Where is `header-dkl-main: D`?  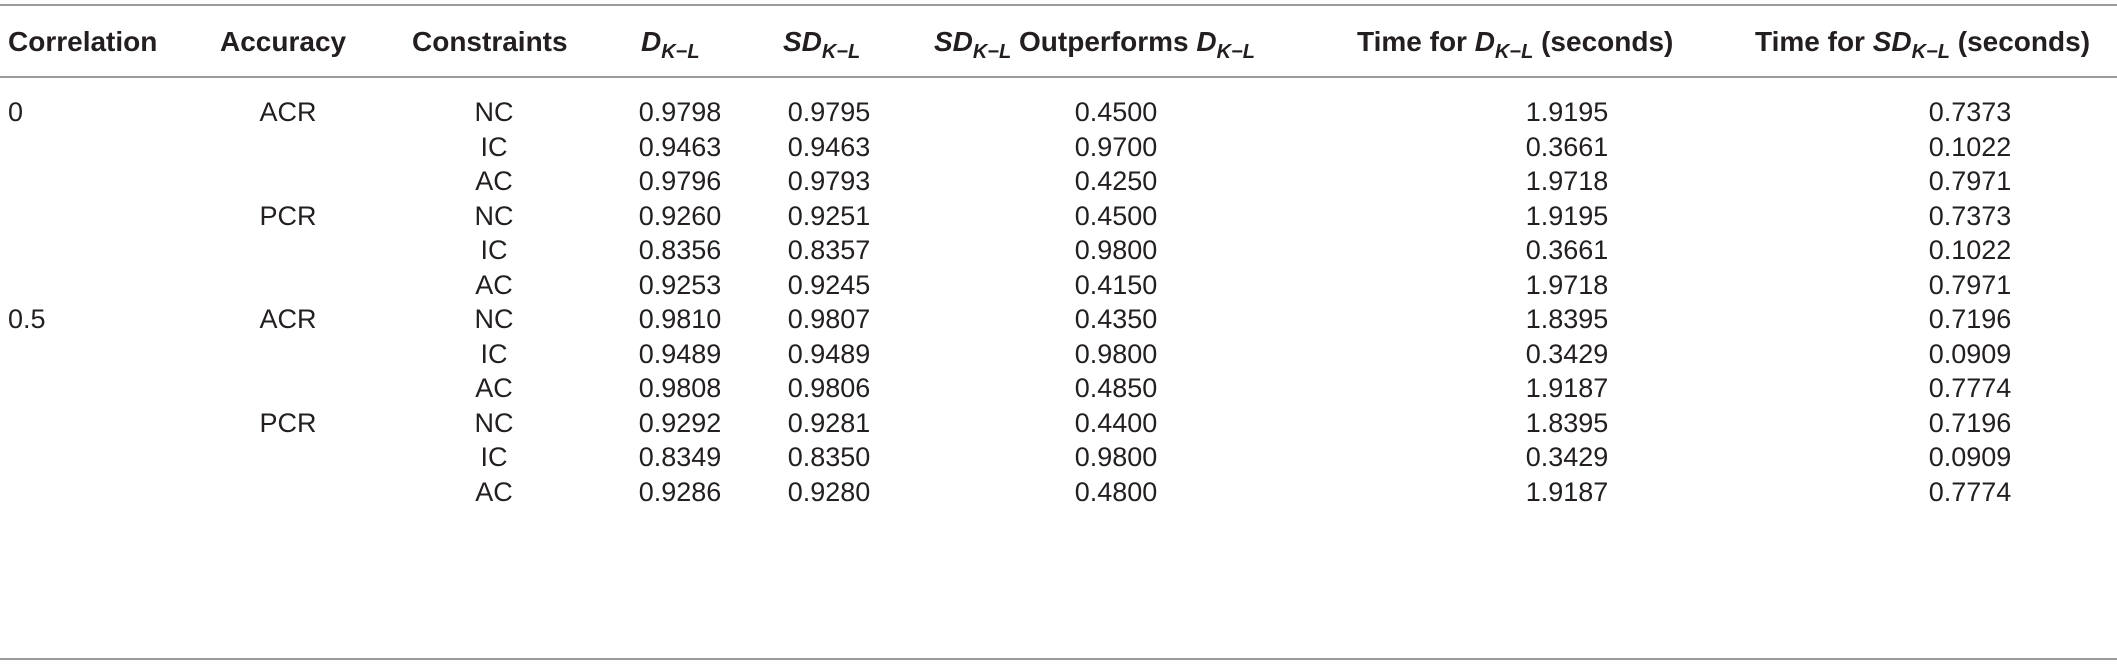 header-dkl-main: D is located at coordinates (651, 41).